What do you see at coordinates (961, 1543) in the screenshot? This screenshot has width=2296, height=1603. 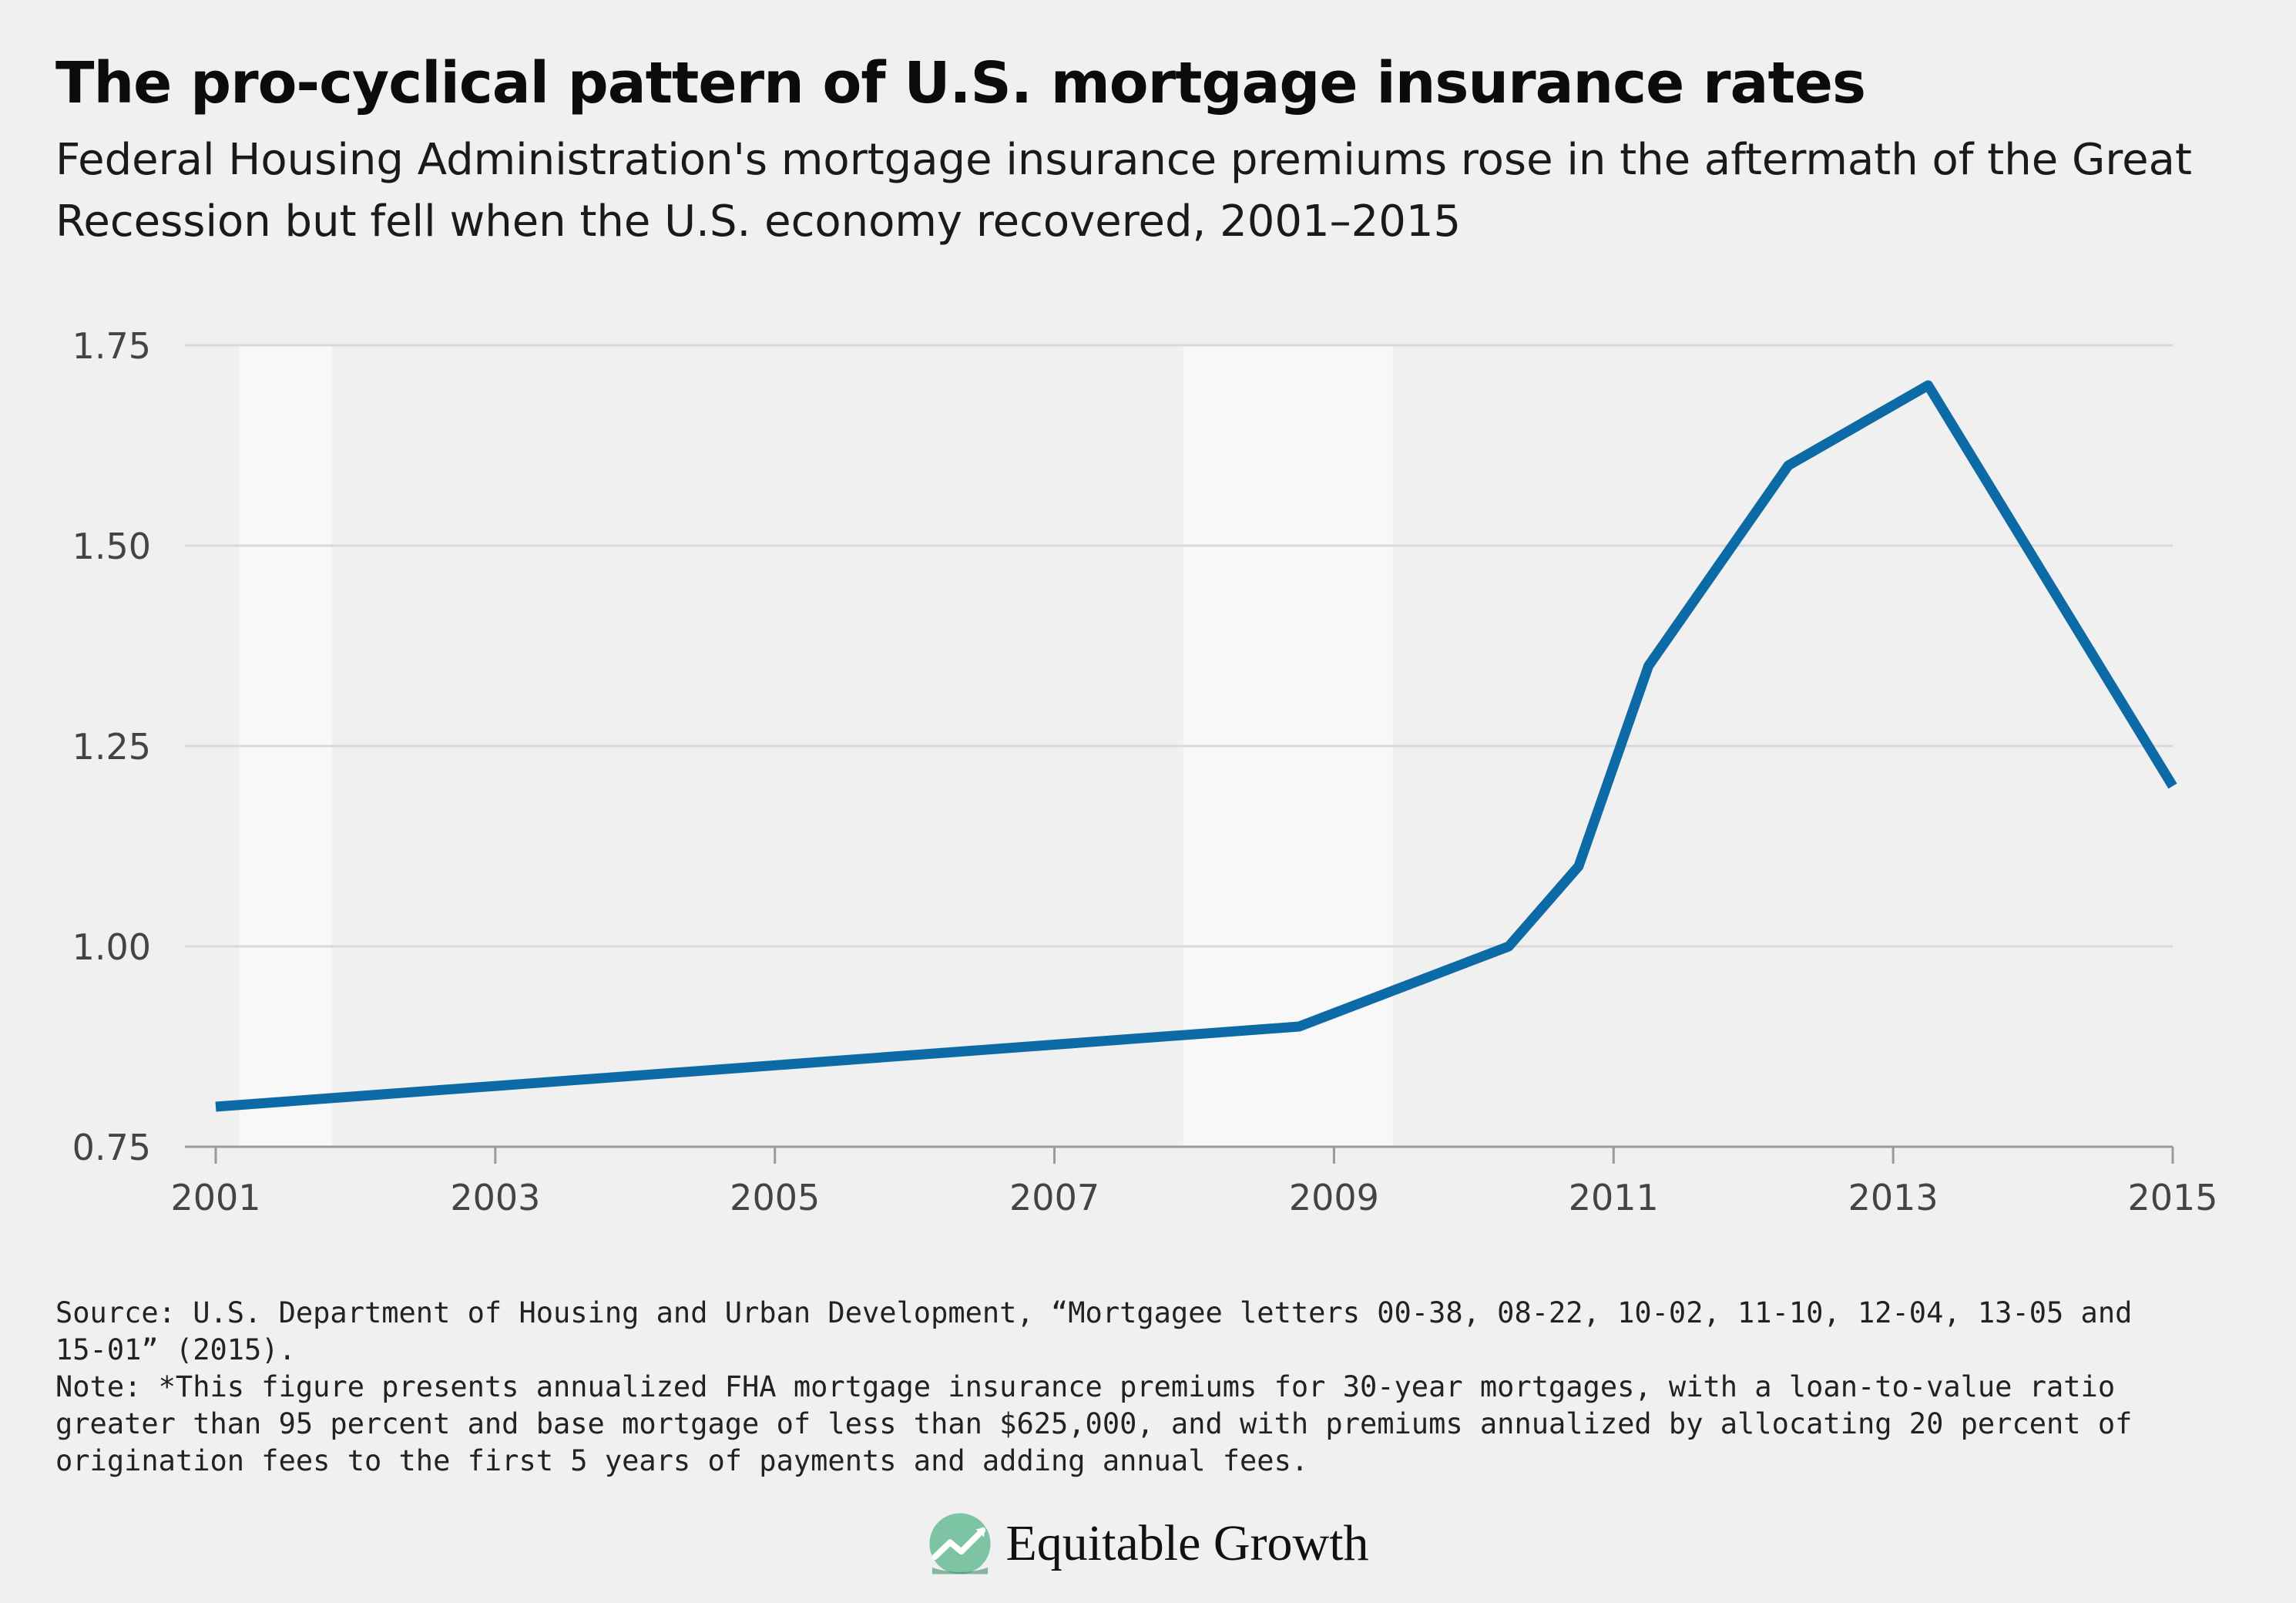 I see `equitable-growth-logo-icon` at bounding box center [961, 1543].